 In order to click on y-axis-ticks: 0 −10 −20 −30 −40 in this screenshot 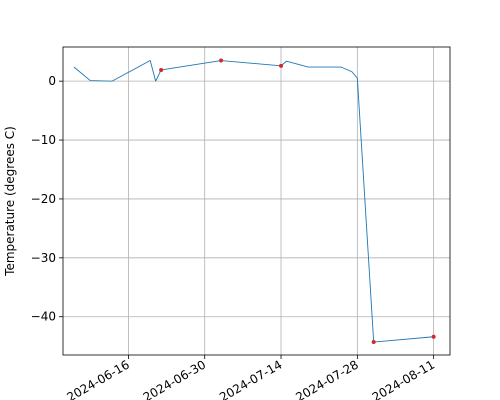, I will do `click(47, 199)`.